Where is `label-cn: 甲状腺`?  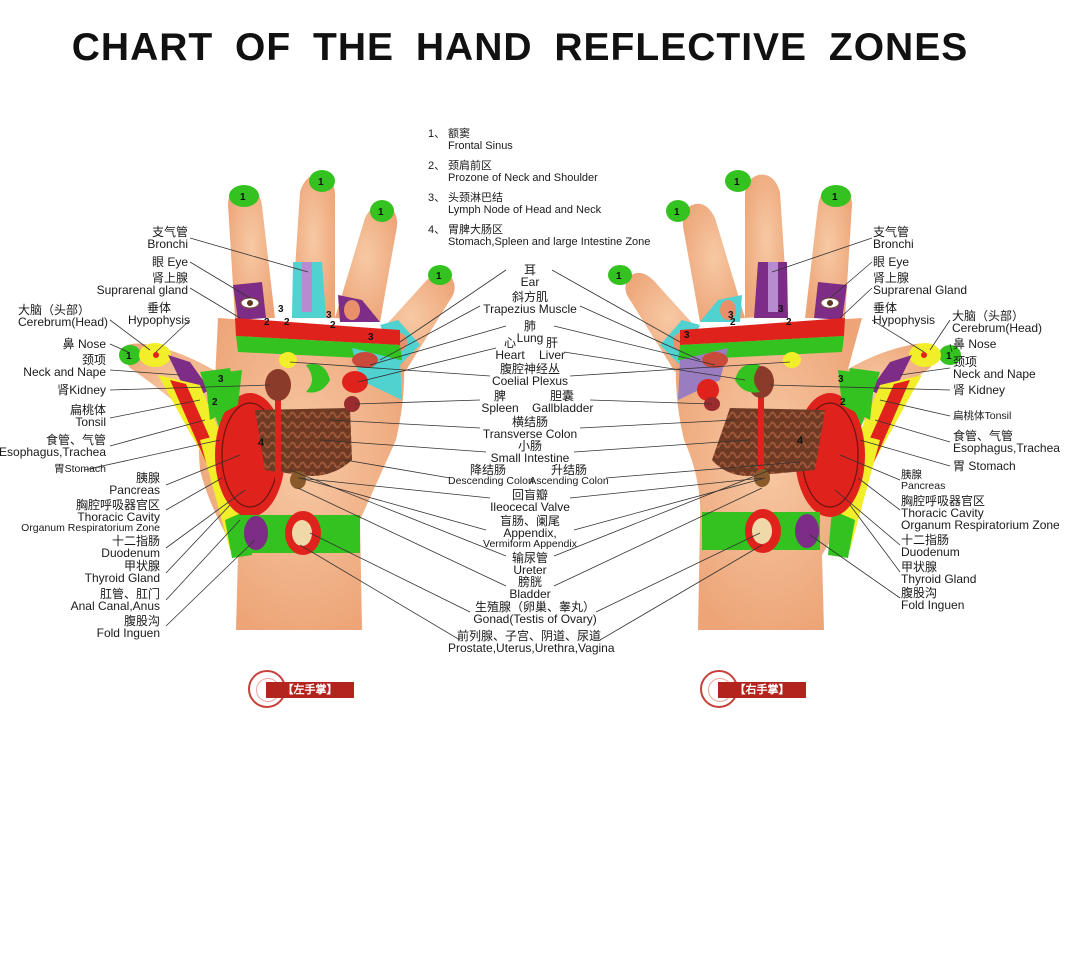 label-cn: 甲状腺 is located at coordinates (141, 566).